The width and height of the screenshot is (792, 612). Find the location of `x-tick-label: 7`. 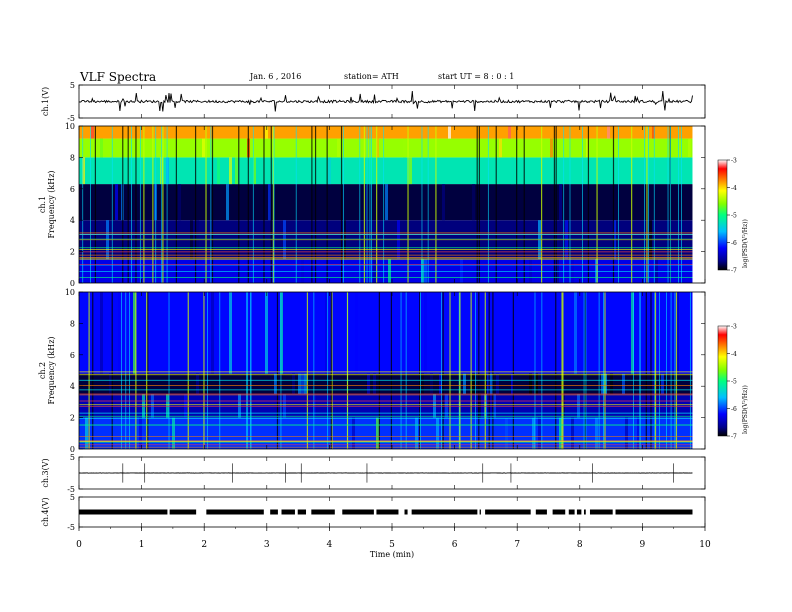

x-tick-label: 7 is located at coordinates (517, 545).